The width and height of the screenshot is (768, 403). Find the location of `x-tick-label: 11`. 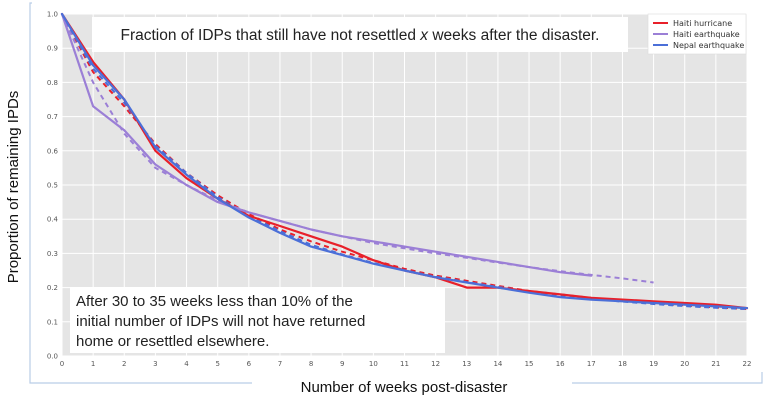

x-tick-label: 11 is located at coordinates (404, 364).